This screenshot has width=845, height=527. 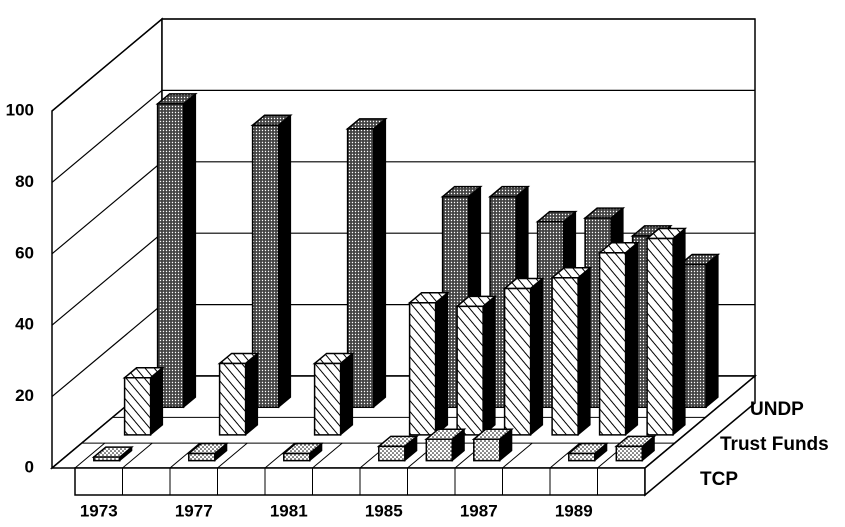 What do you see at coordinates (719, 479) in the screenshot?
I see `legend-label: TCP` at bounding box center [719, 479].